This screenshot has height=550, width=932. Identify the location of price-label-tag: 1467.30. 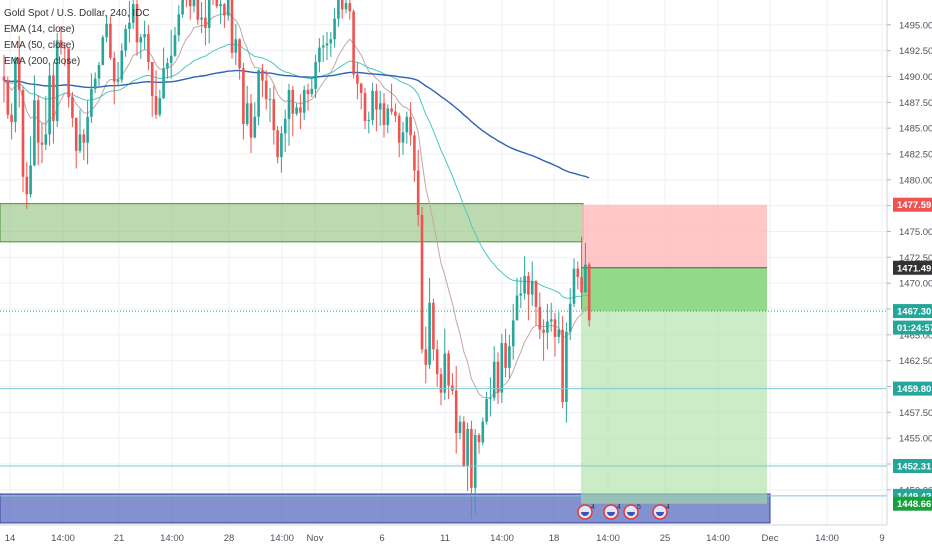
(912, 311).